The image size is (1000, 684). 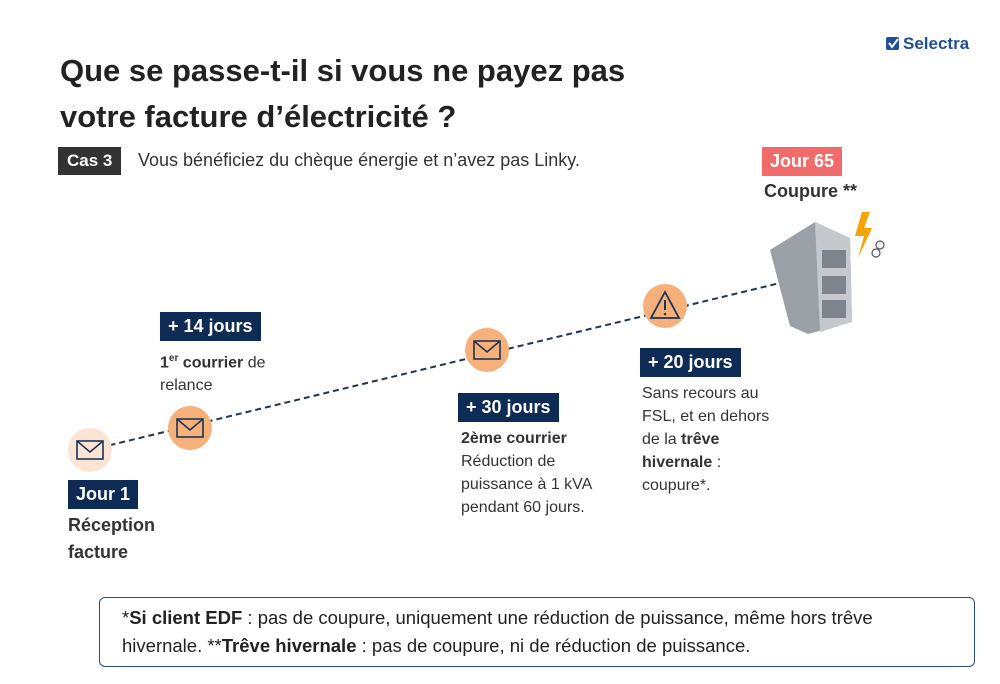 I want to click on step-label: + 14 jours, so click(x=210, y=326).